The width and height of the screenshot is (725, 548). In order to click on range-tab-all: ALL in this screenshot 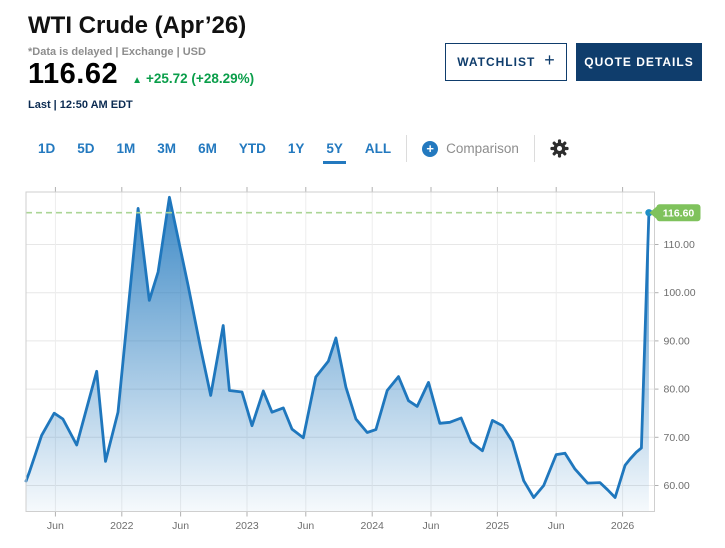, I will do `click(378, 148)`.